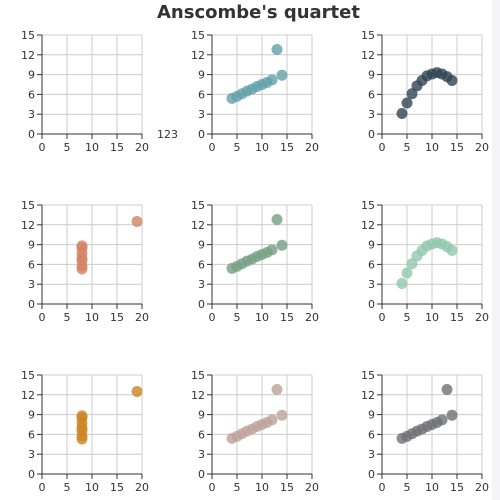  What do you see at coordinates (167, 134) in the screenshot?
I see `stray-label: 123` at bounding box center [167, 134].